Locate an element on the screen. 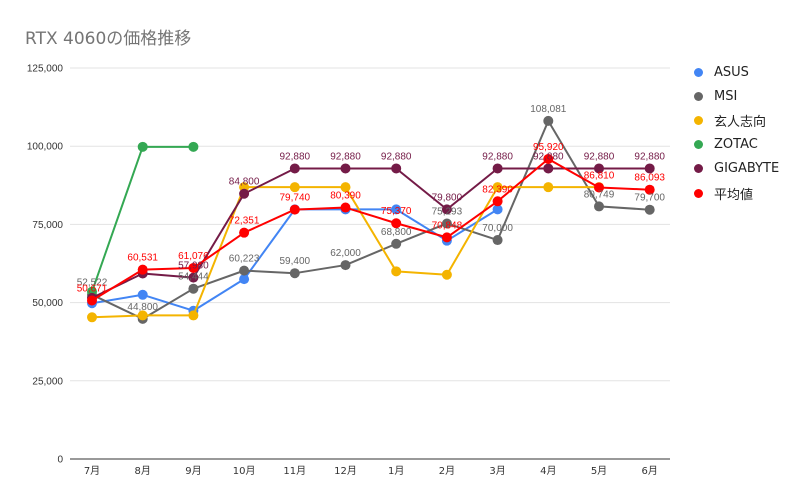 Image resolution: width=812 pixels, height=502 pixels. x-tick-label: 9月 is located at coordinates (193, 471).